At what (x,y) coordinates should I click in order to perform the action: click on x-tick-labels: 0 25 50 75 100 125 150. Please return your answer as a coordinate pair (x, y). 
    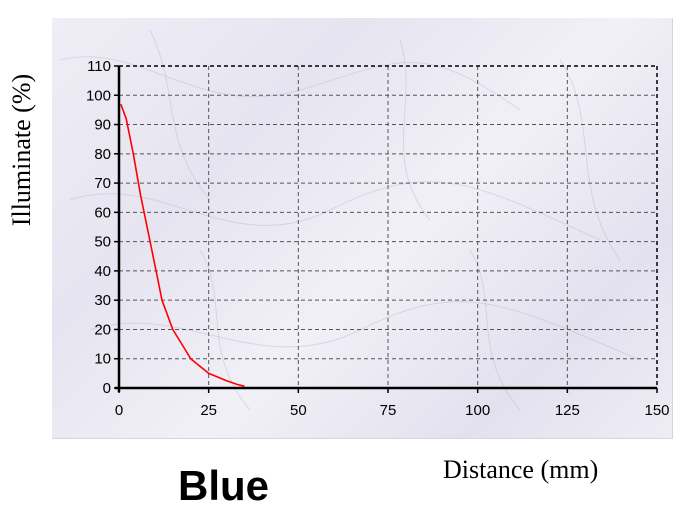
    Looking at the image, I should click on (392, 403).